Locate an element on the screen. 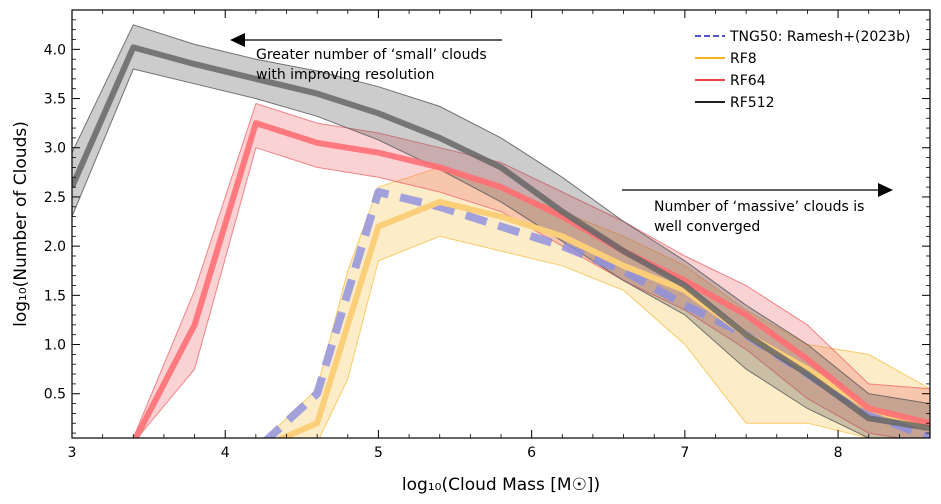  annotation-small-clouds: with improving resolution is located at coordinates (345, 75).